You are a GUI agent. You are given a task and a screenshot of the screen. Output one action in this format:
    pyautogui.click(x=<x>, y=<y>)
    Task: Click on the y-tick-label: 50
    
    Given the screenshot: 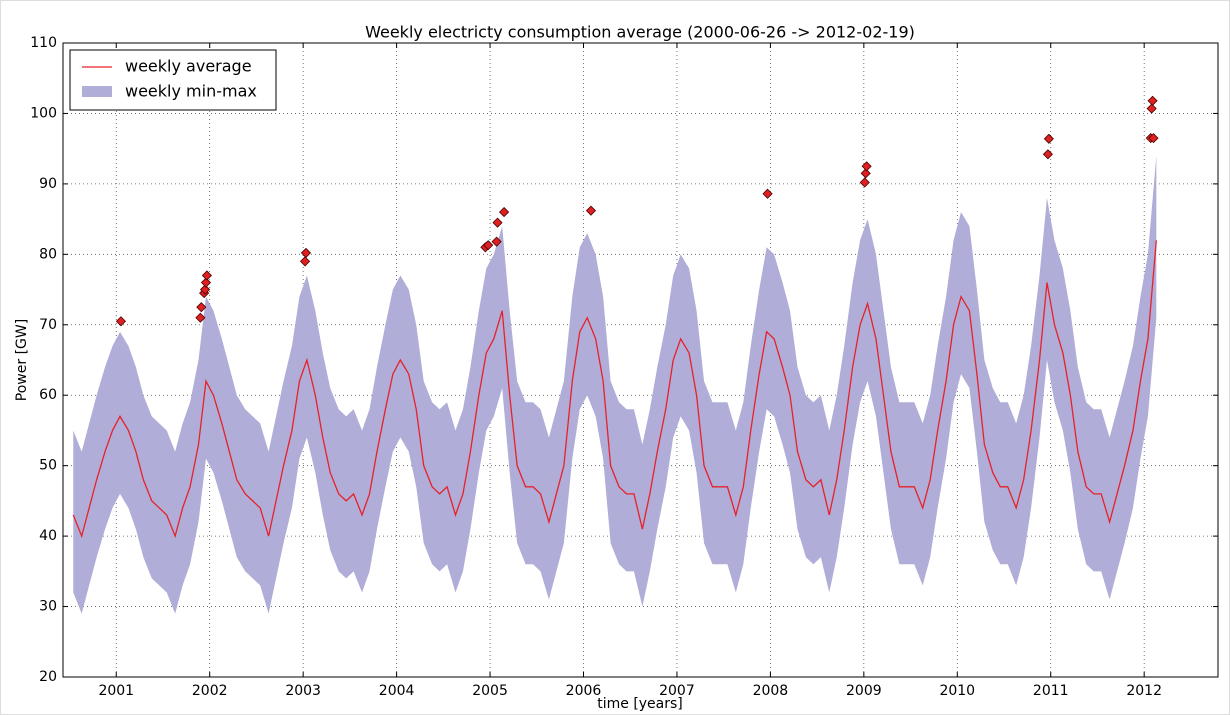 What is the action you would take?
    pyautogui.click(x=48, y=466)
    